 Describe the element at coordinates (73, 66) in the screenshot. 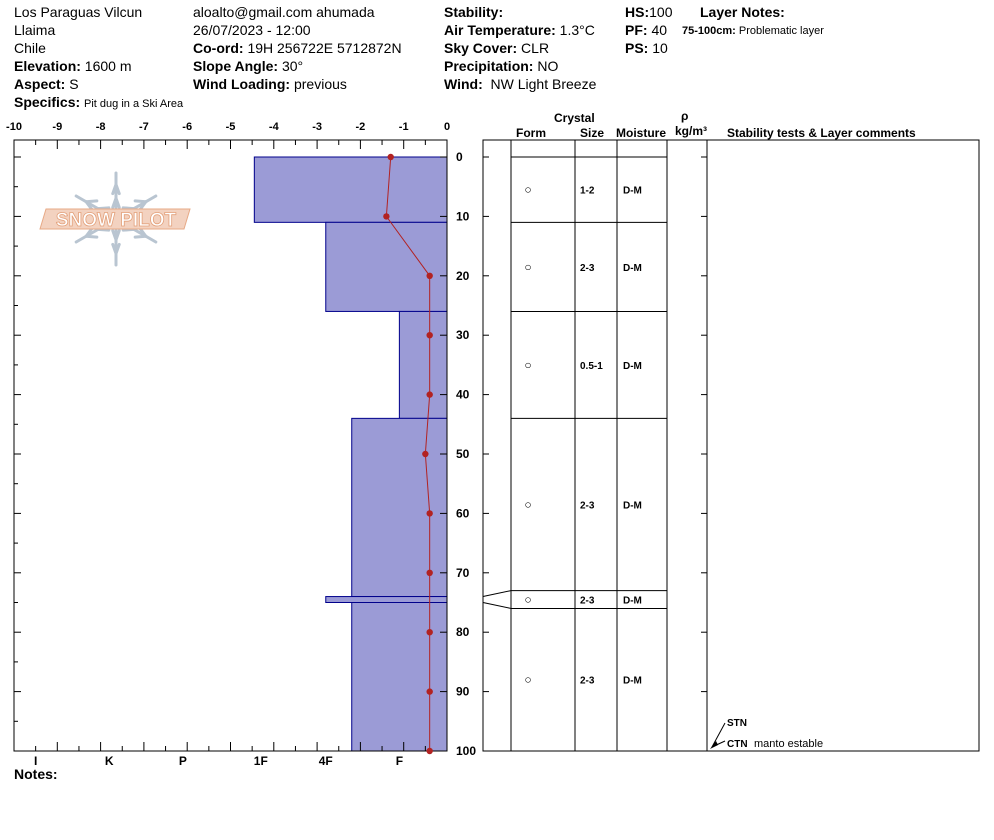

I see `elevation: Elevation: 1600 m` at that location.